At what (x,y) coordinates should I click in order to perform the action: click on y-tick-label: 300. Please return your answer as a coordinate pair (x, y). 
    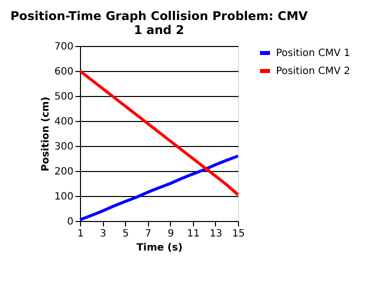
    Looking at the image, I should click on (64, 147).